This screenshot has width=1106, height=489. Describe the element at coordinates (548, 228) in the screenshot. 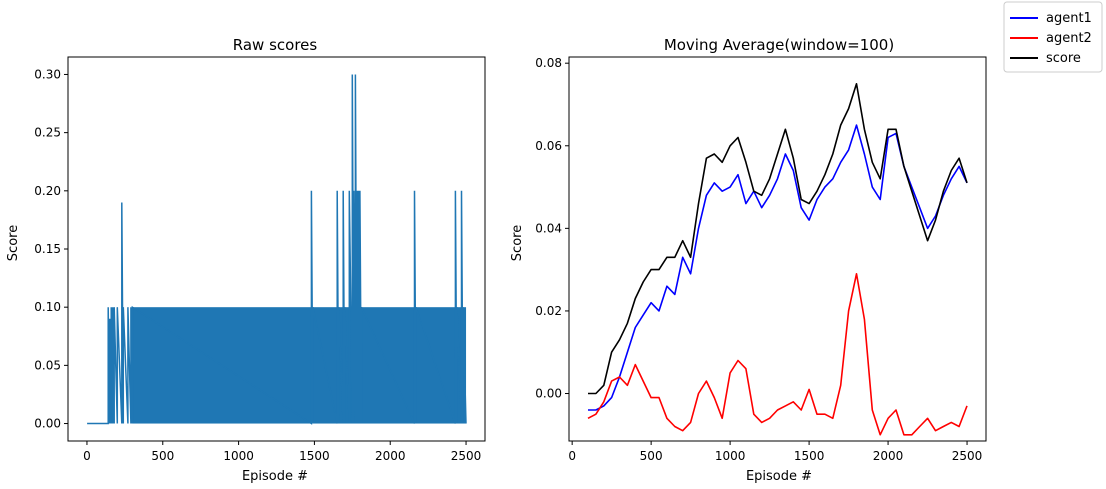

I see `moving-average-y-tick-label: 0.04` at that location.